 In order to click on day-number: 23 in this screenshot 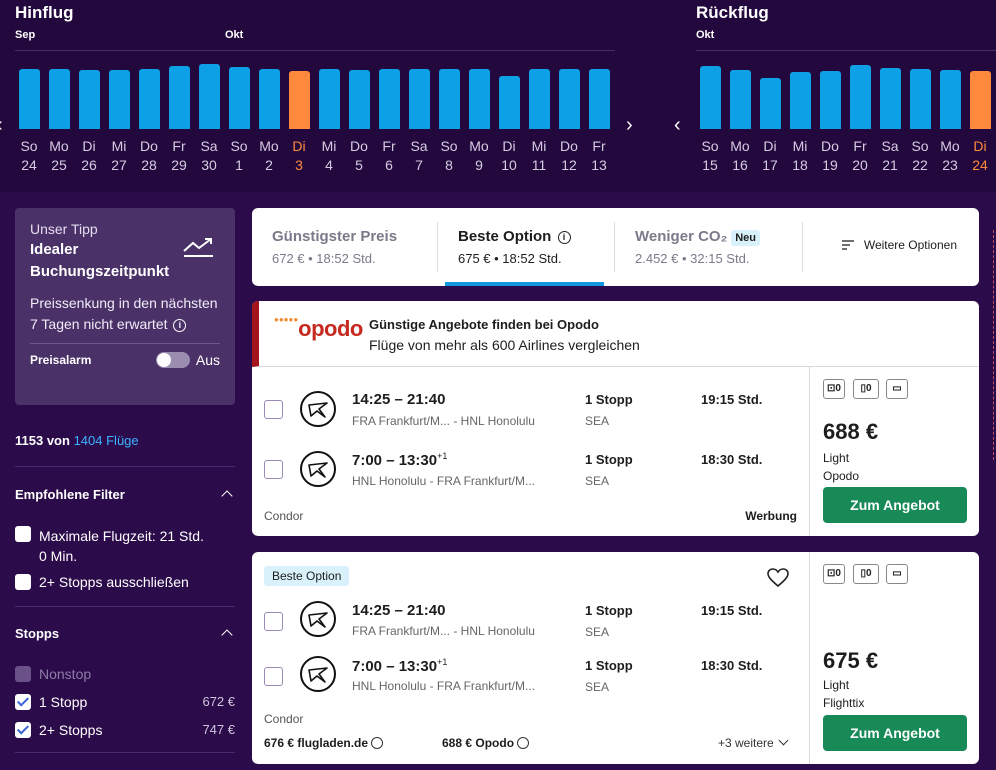, I will do `click(950, 165)`.